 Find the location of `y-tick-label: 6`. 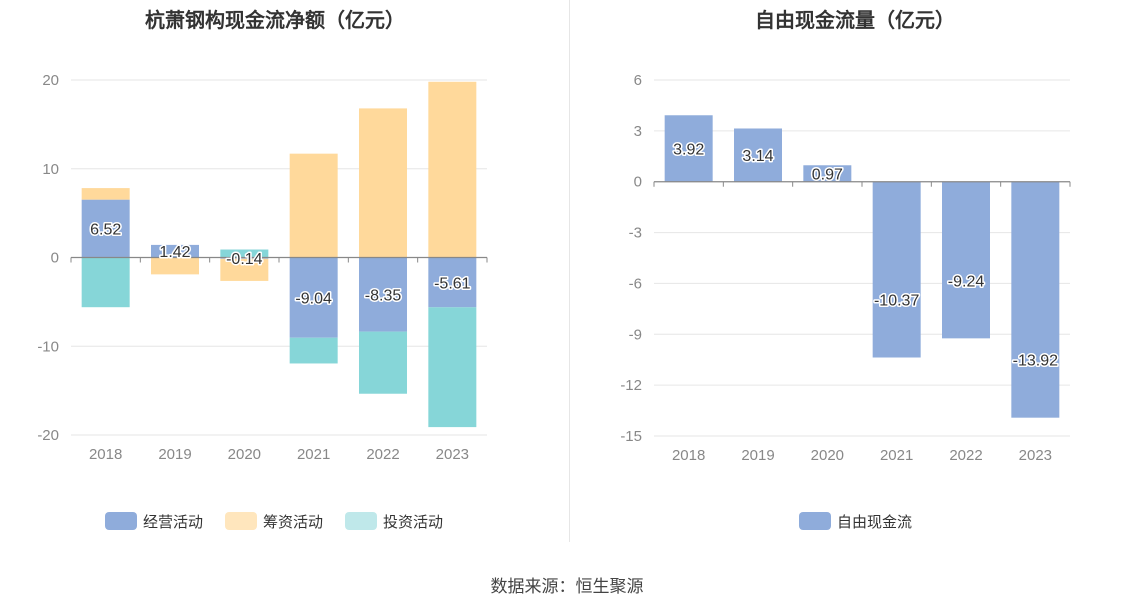

y-tick-label: 6 is located at coordinates (638, 80).